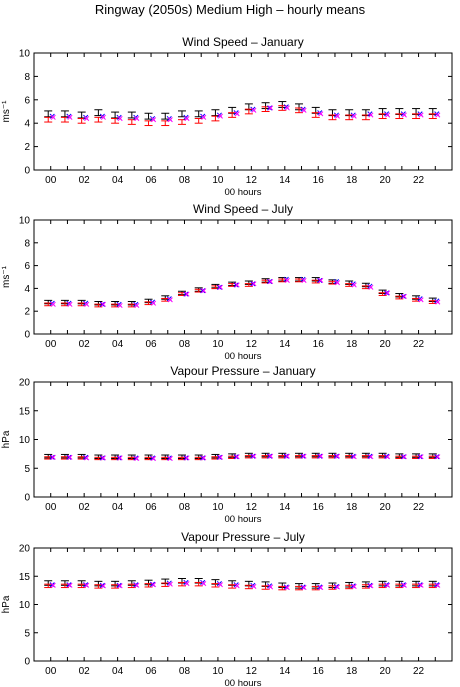 The image size is (460, 687). What do you see at coordinates (27, 662) in the screenshot?
I see `y-tick-label: 0` at bounding box center [27, 662].